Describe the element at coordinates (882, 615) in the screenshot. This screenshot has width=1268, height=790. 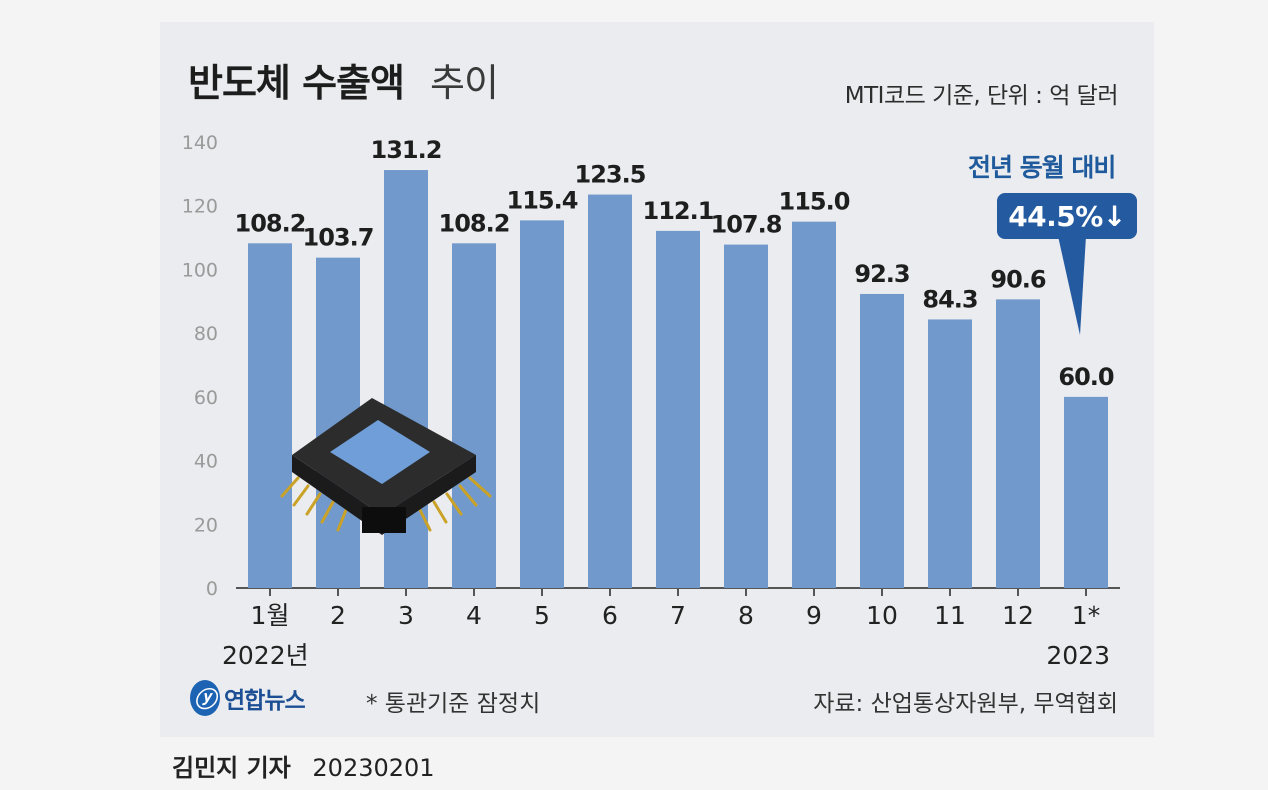
I see `x-tick-label: 10` at that location.